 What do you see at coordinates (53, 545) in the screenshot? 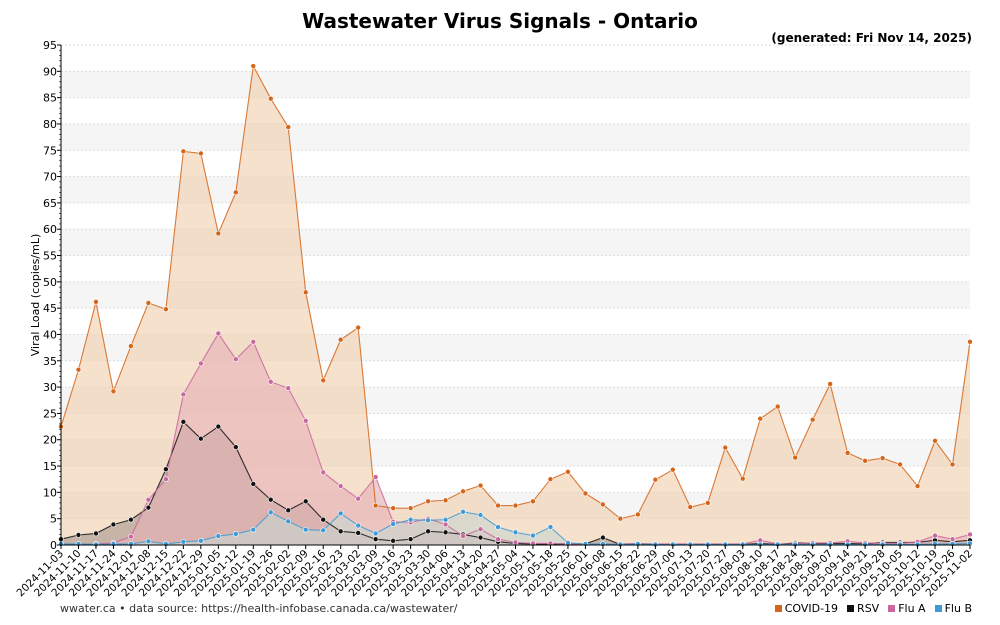
I see `y-tick-label: 0` at bounding box center [53, 545].